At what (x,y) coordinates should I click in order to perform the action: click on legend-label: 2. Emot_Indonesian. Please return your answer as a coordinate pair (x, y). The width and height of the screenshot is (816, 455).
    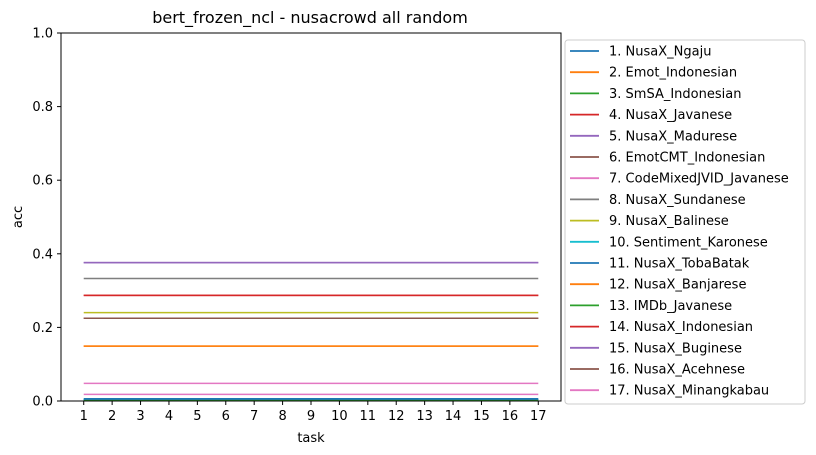
    Looking at the image, I should click on (673, 73).